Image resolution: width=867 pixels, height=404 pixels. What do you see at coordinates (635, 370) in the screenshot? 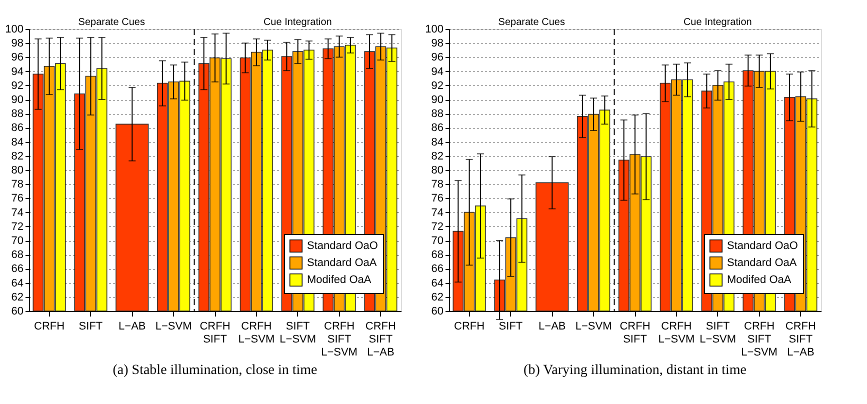
I see `text: (b) Varying illumination, distant in time` at bounding box center [635, 370].